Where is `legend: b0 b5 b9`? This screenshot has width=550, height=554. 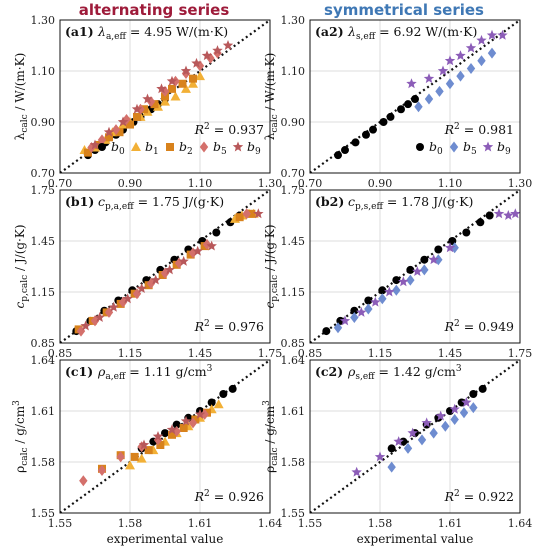 legend: b0 b5 b9 is located at coordinates (463, 148).